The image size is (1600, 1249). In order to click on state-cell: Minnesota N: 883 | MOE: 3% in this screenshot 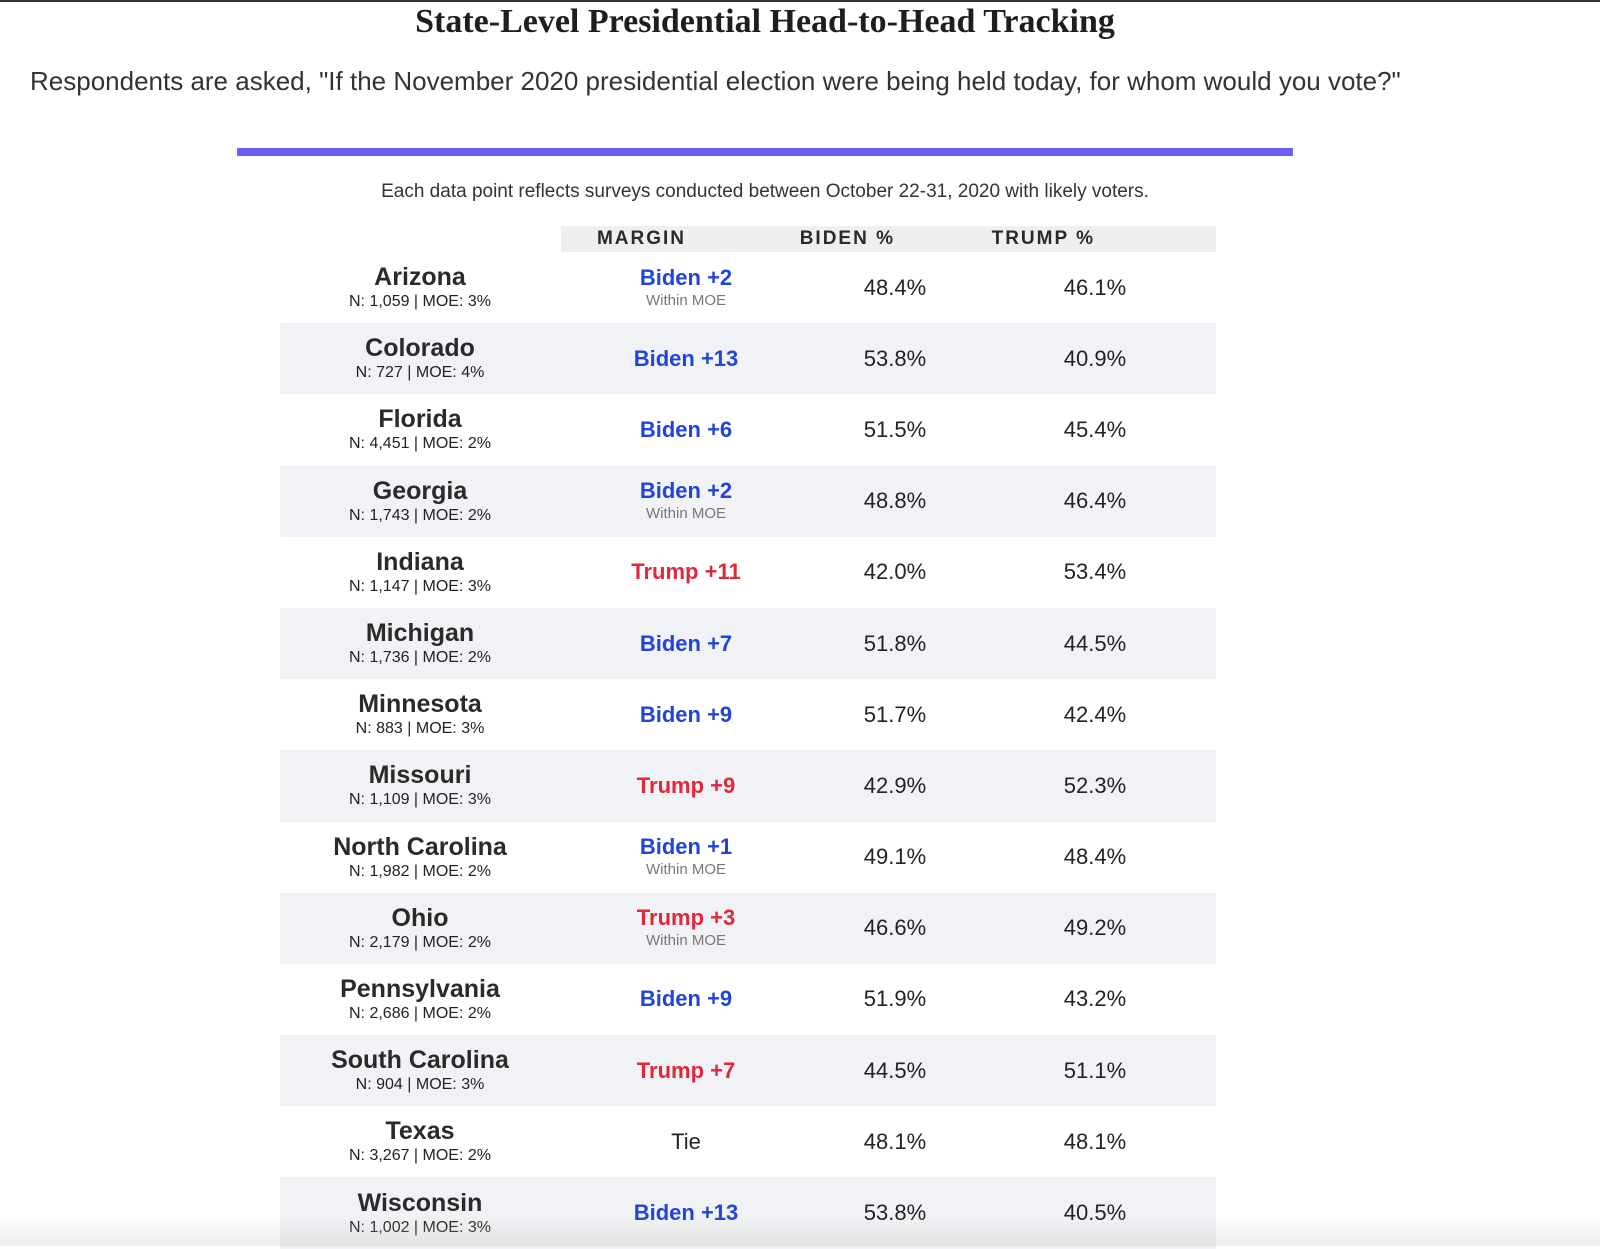, I will do `click(420, 714)`.